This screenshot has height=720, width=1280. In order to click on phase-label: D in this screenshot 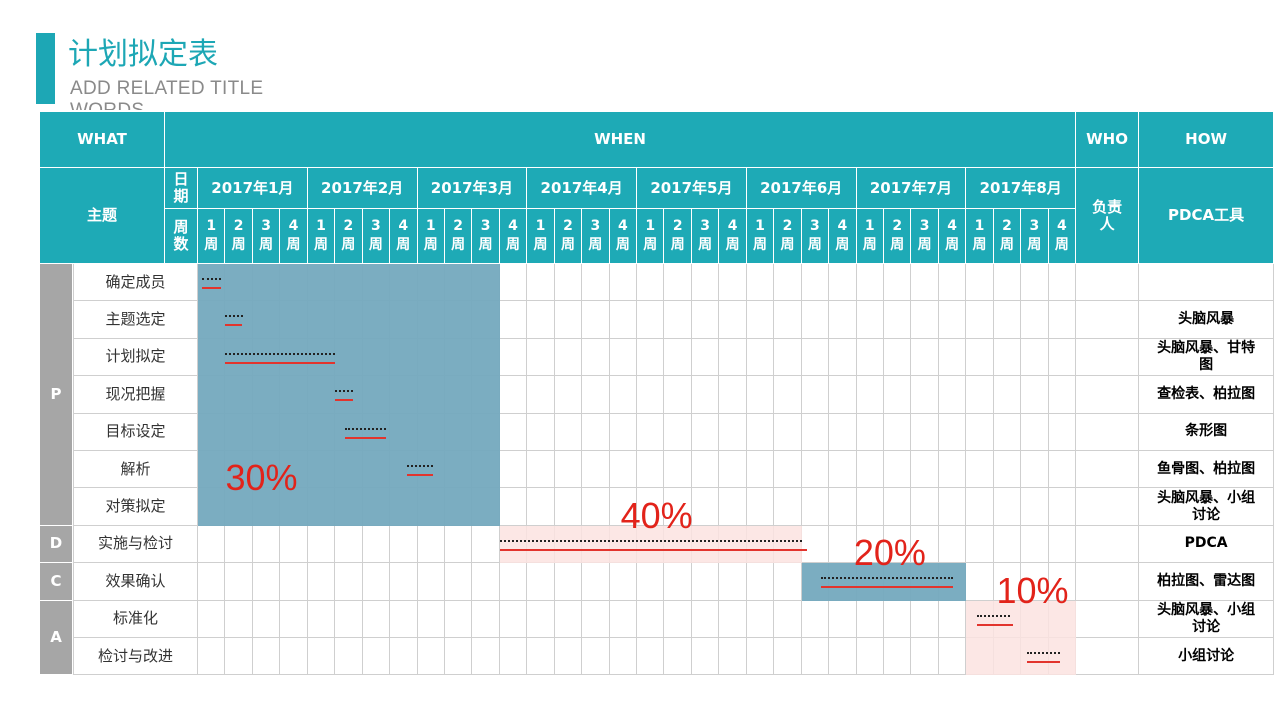, I will do `click(56, 544)`.